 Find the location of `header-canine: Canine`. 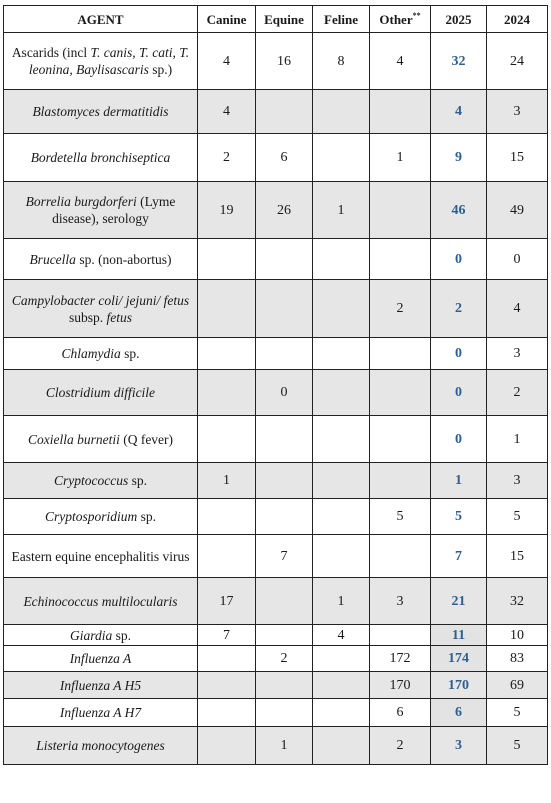

header-canine: Canine is located at coordinates (226, 19).